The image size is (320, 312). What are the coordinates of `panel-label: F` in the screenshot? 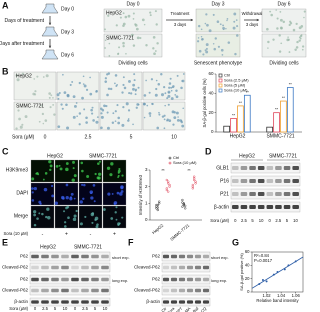 It's located at (131, 242).